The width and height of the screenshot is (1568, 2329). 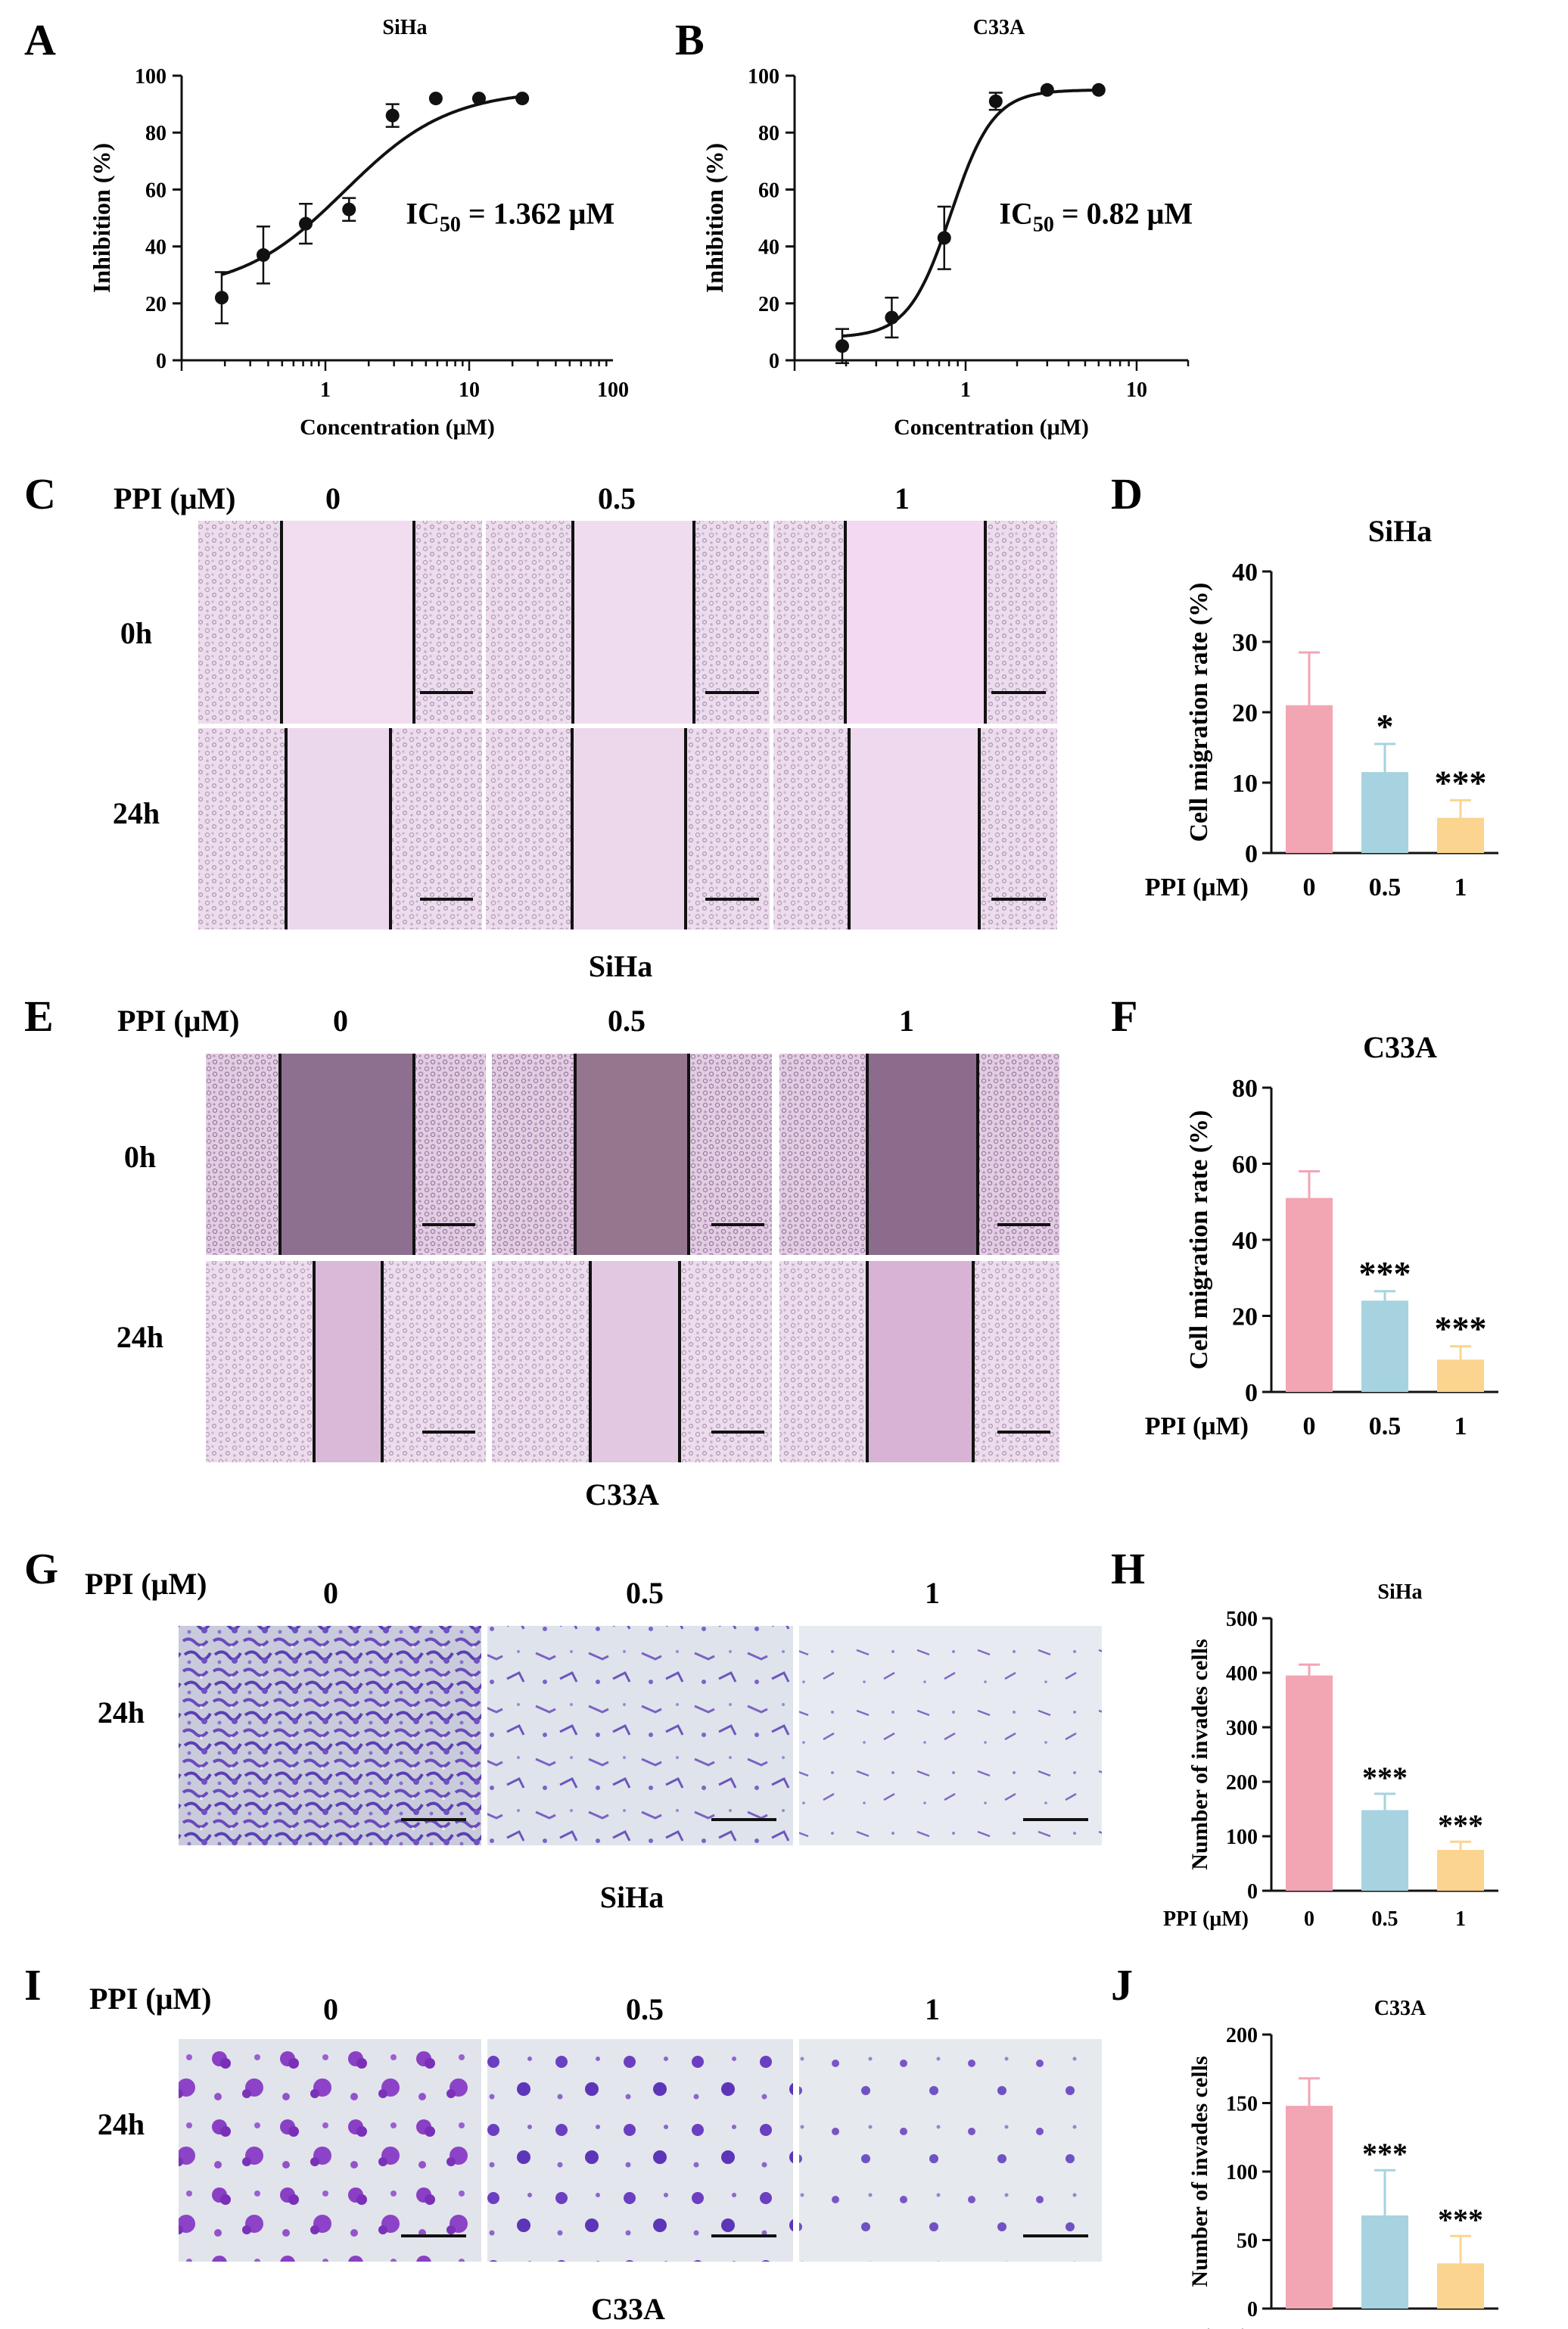 What do you see at coordinates (1096, 217) in the screenshot?
I see `ic50-annotation: IC50 = 0.82 μM` at bounding box center [1096, 217].